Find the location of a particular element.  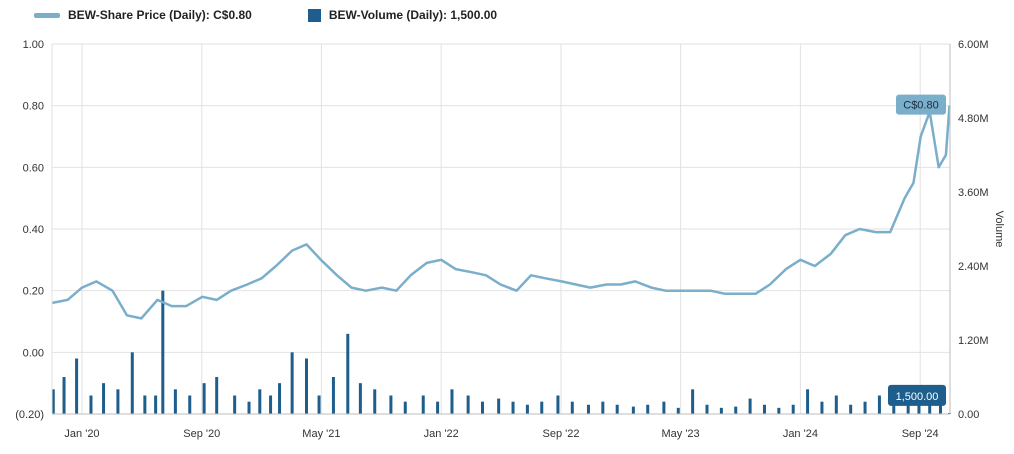

legend-volume-label: BEW-Volume (Daily): 1,500.00 is located at coordinates (413, 15).